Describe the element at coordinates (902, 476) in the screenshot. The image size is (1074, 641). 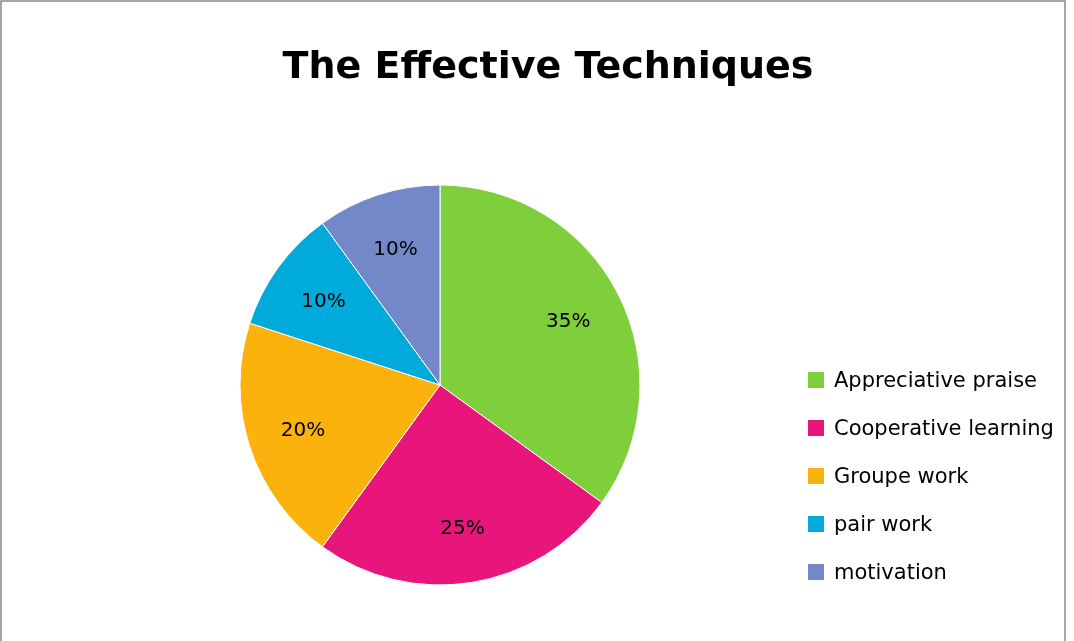
I see `legend-label: Groupe work` at that location.